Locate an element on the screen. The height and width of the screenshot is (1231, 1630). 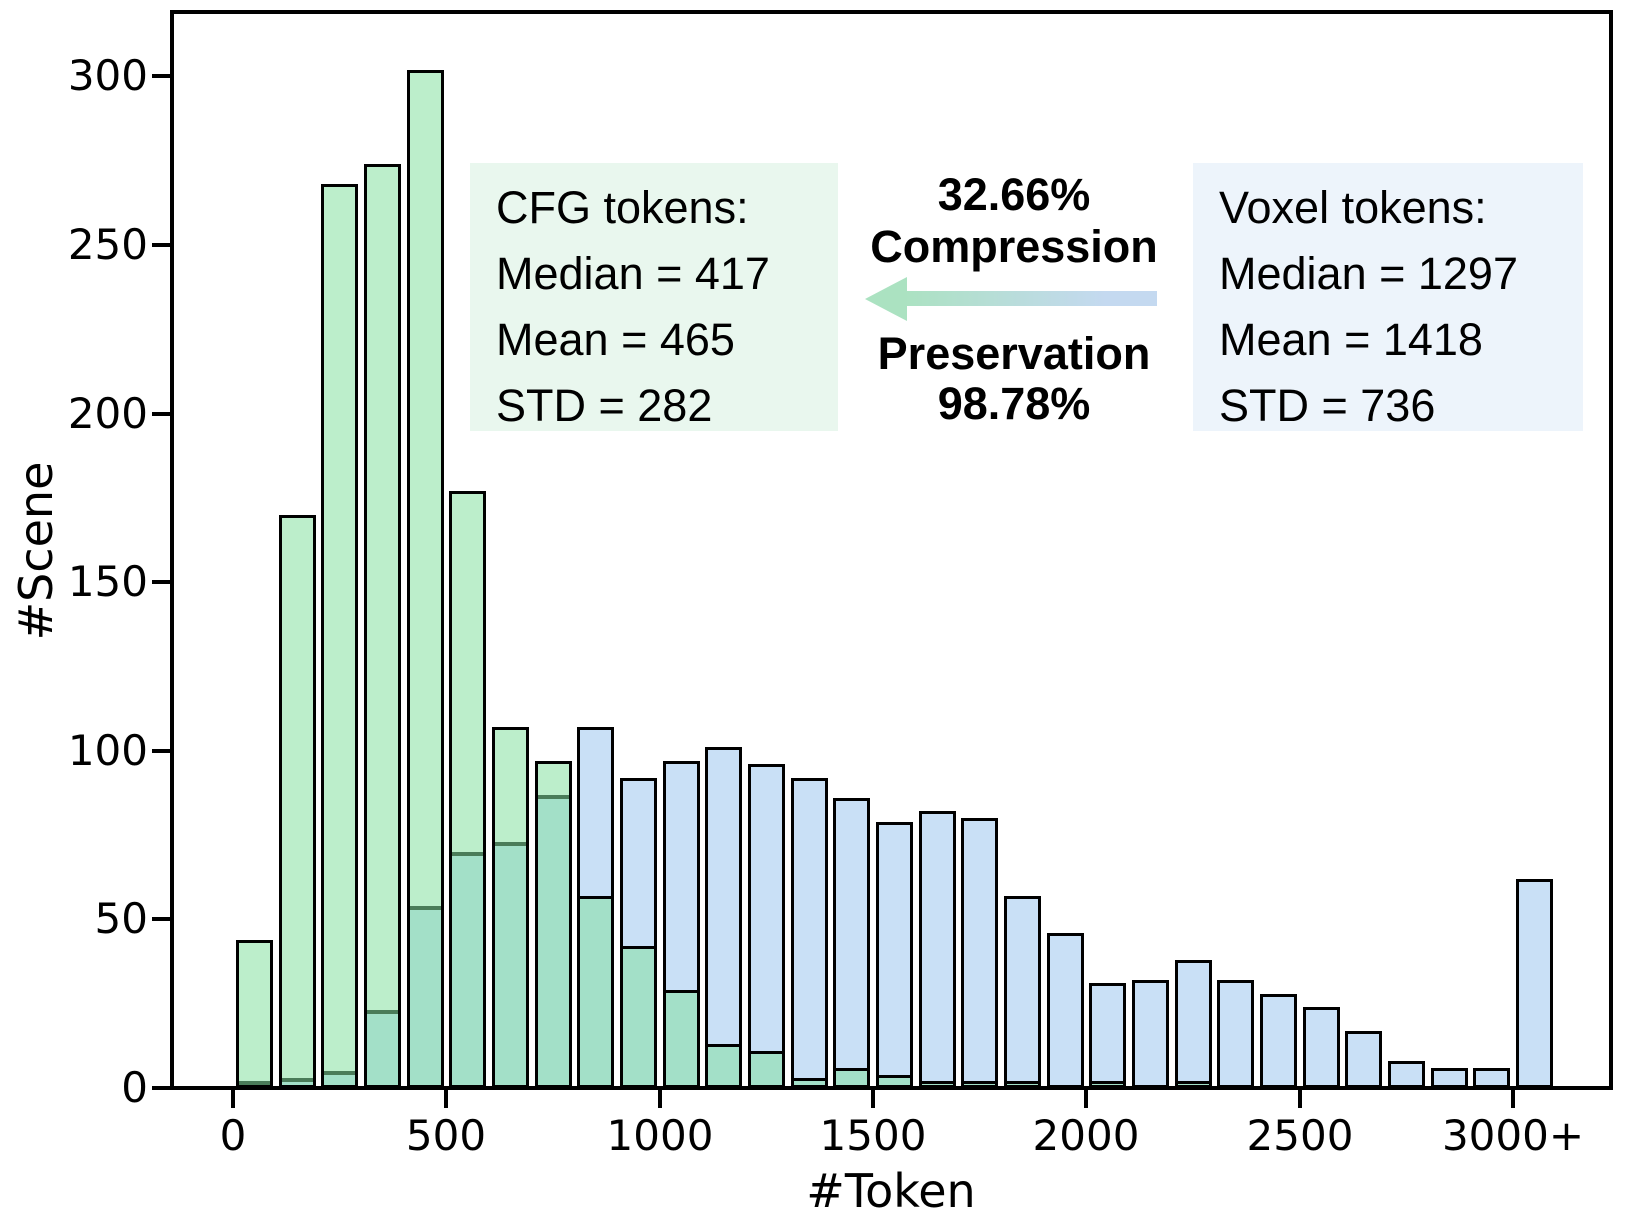
compression-label: Compression is located at coordinates (1014, 246).